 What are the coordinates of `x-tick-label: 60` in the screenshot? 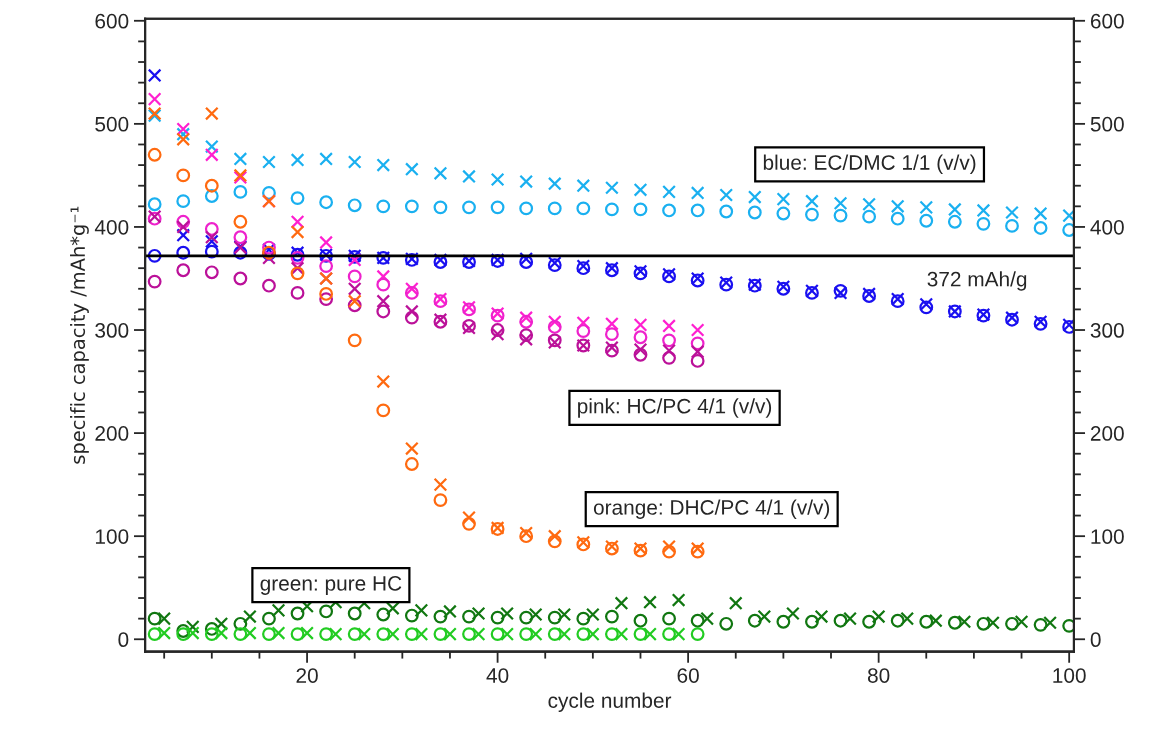 It's located at (688, 675).